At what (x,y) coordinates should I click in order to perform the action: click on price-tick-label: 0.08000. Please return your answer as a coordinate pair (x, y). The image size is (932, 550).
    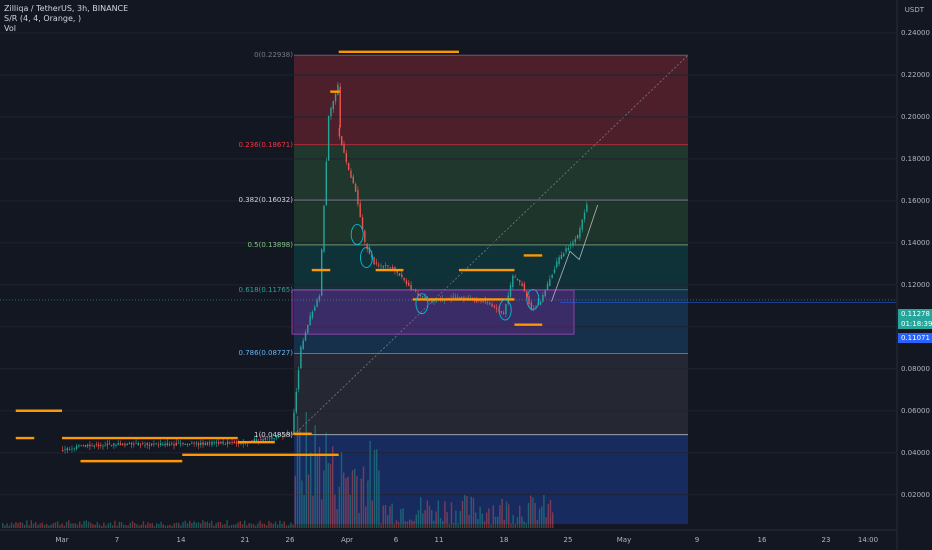
    Looking at the image, I should click on (915, 368).